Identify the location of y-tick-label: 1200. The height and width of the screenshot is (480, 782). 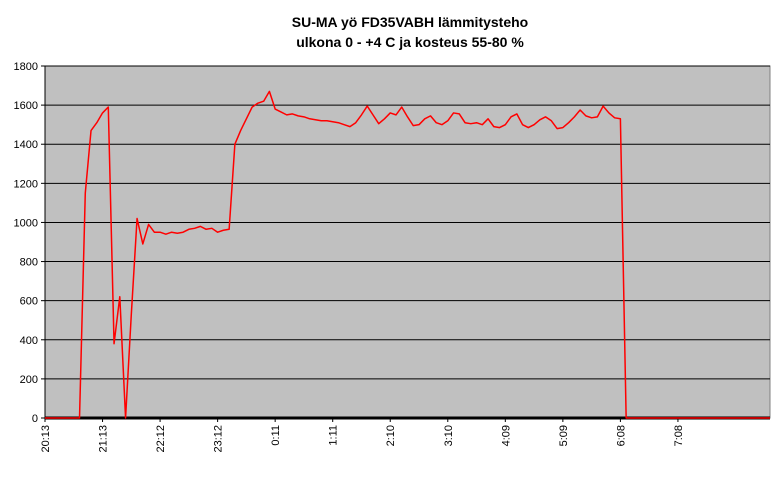
(26, 184).